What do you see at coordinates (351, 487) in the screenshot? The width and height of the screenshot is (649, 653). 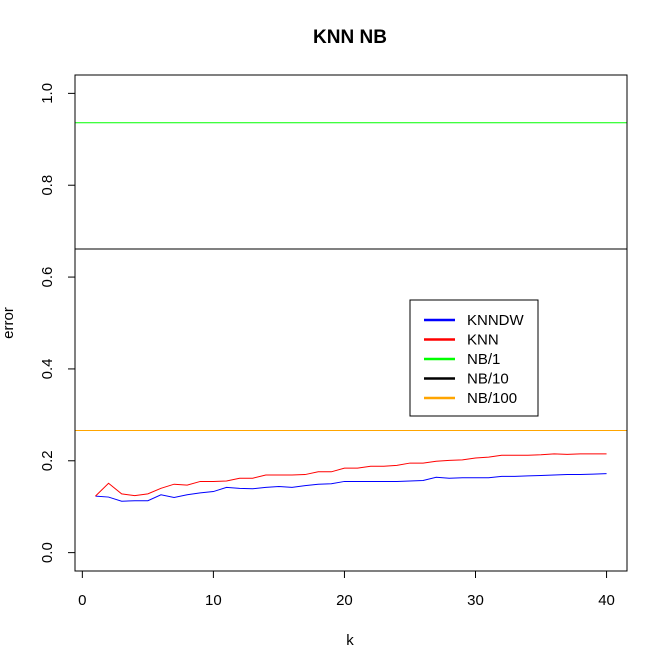 I see `series-line-knndw` at bounding box center [351, 487].